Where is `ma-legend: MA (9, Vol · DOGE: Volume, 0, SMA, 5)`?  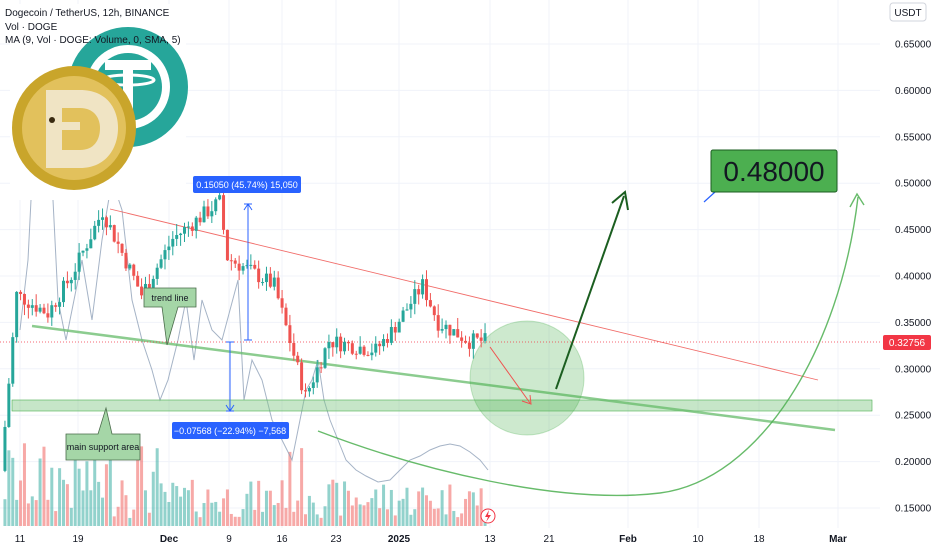
ma-legend: MA (9, Vol · DOGE: Volume, 0, SMA, 5) is located at coordinates (93, 40).